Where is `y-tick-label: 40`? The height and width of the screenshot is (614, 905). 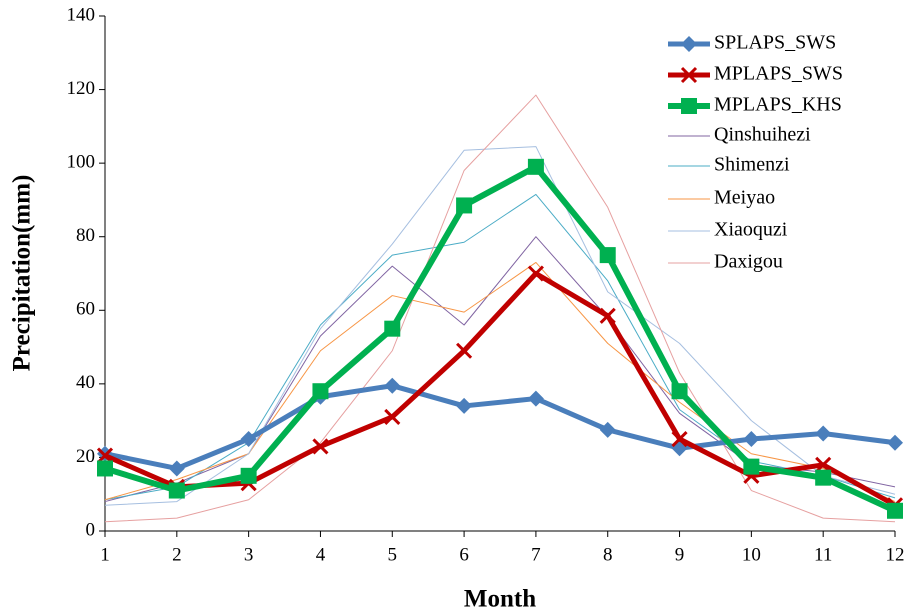
y-tick-label: 40 is located at coordinates (85, 382).